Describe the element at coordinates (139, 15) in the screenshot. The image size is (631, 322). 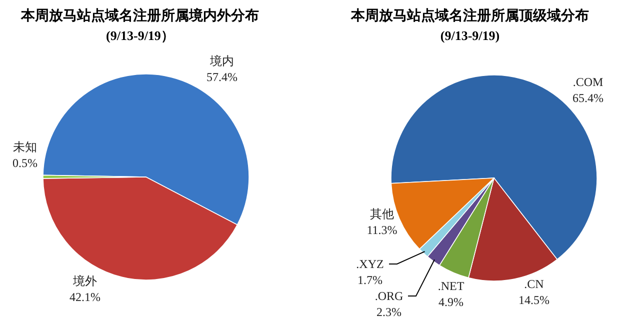
I see `chart-title: 本周放马站点域名注册所属境内外分布` at that location.